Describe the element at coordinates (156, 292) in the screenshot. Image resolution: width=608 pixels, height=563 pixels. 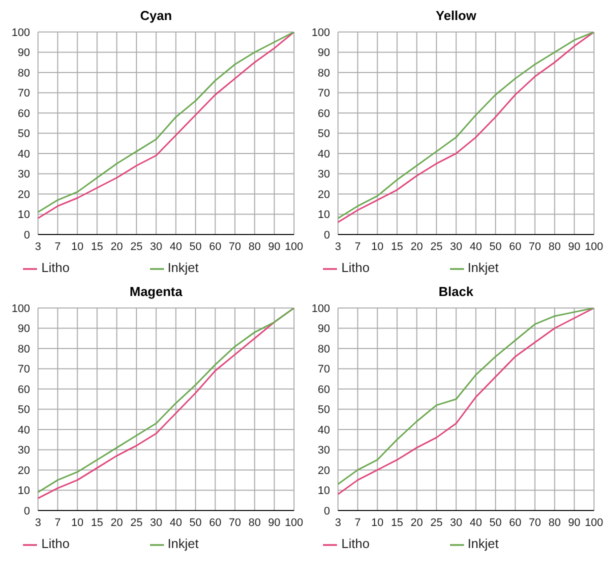
I see `chart-title: Magenta` at that location.